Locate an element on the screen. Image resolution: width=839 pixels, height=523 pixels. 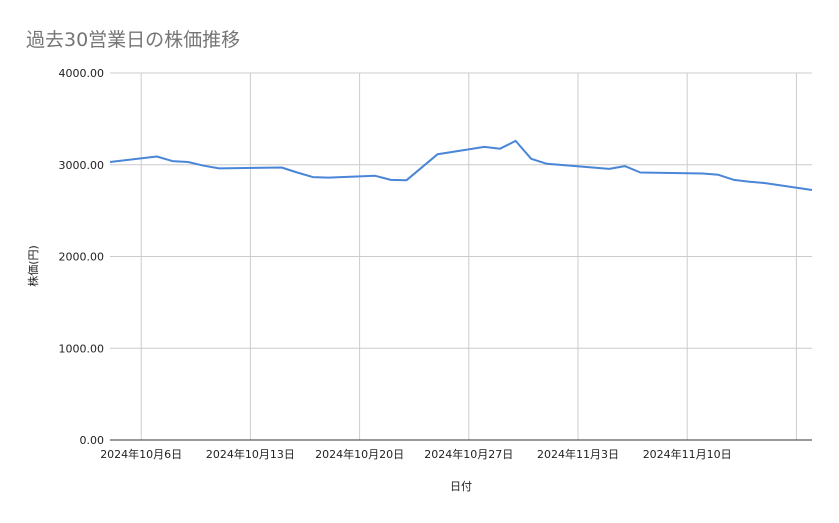
x-tick-label: 2024年11月10日 is located at coordinates (687, 454).